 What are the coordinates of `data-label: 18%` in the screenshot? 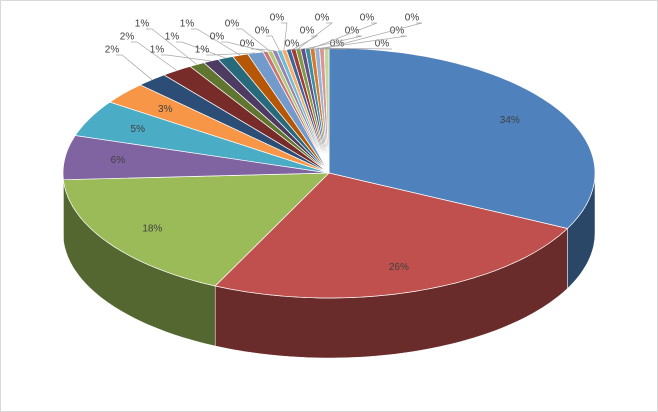 It's located at (152, 228).